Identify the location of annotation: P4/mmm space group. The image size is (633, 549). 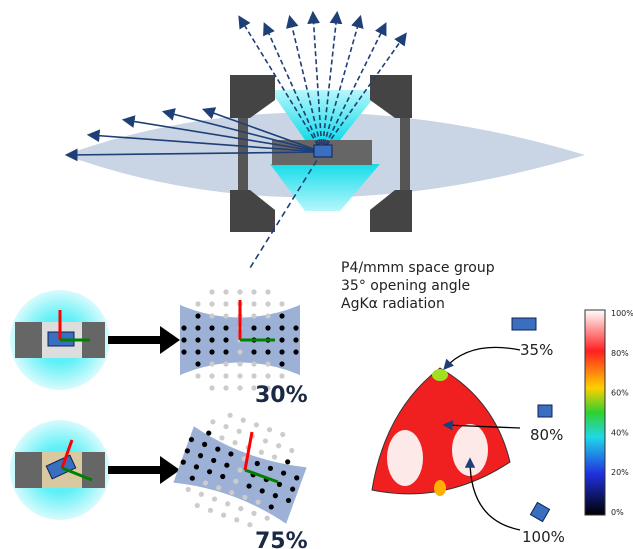
(418, 268).